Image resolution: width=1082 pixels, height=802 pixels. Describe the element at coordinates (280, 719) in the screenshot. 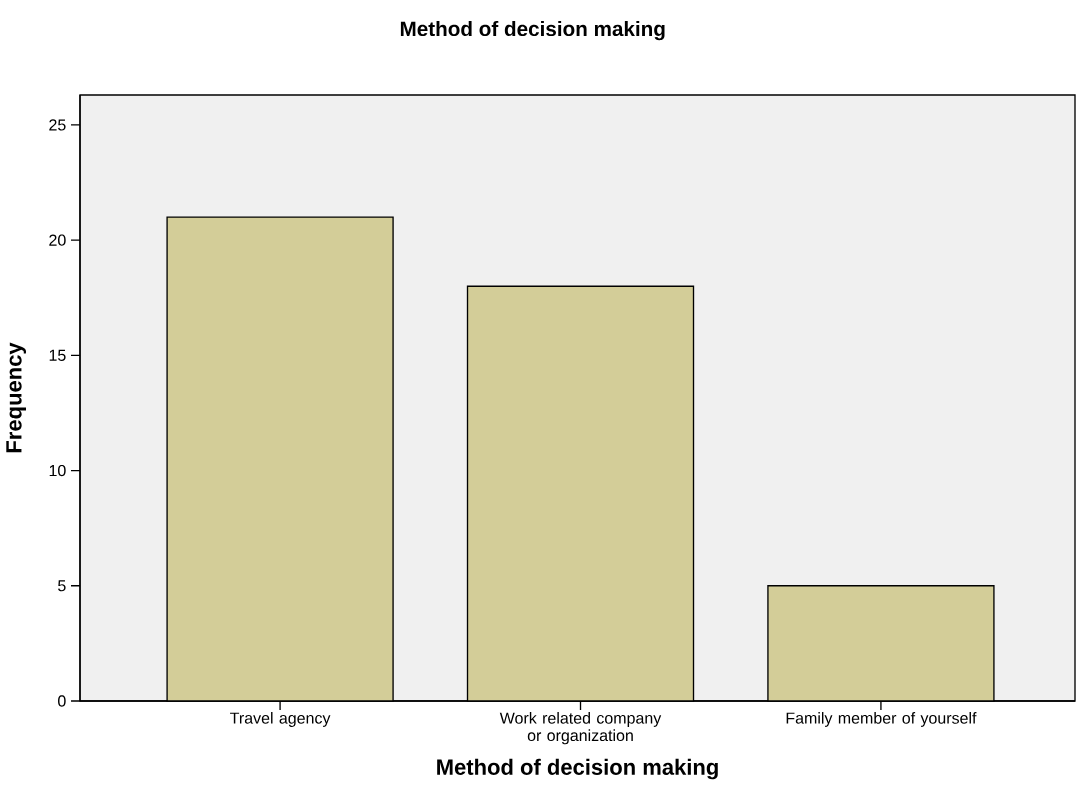

I see `x-tick-label: Travel agency` at that location.